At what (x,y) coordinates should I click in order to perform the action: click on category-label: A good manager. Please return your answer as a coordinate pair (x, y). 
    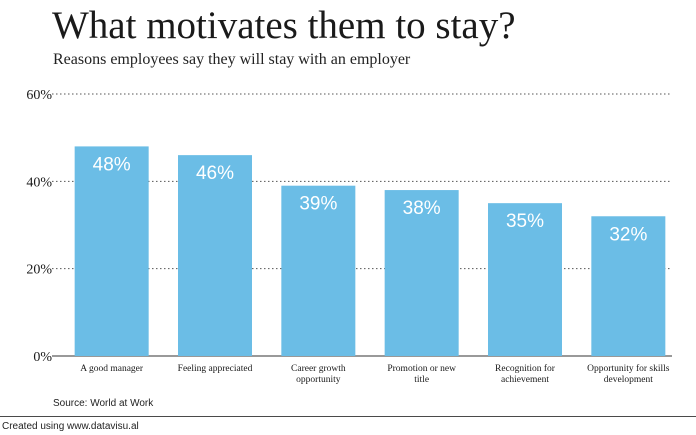
    Looking at the image, I should click on (112, 369).